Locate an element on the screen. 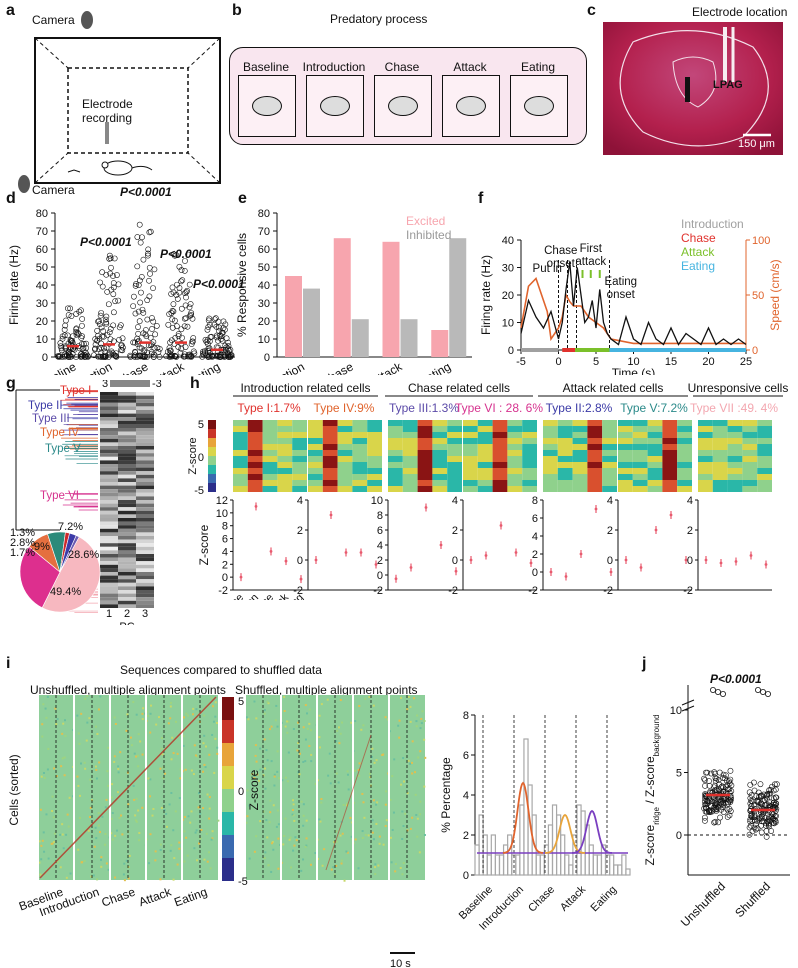  y-tick-label: 2 is located at coordinates (466, 836).